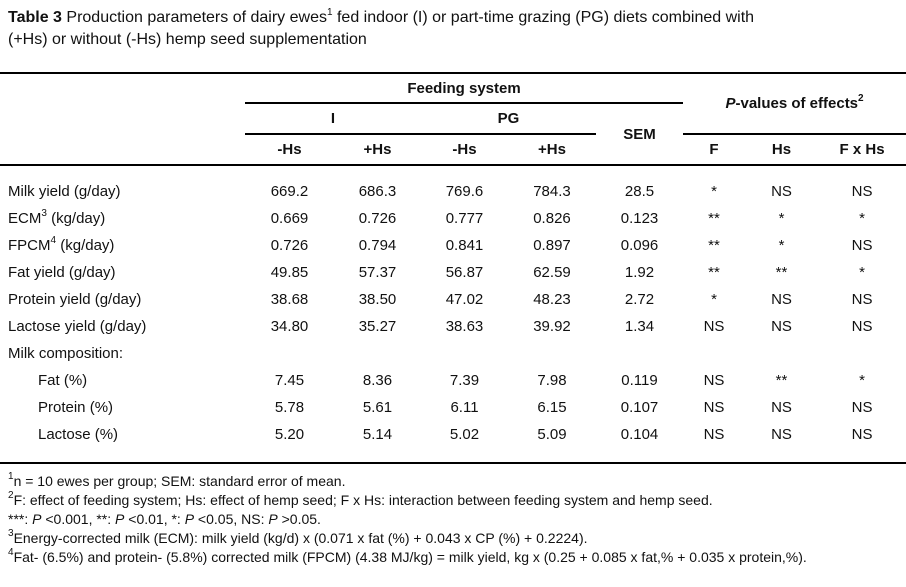 This screenshot has width=906, height=587. Describe the element at coordinates (44, 213) in the screenshot. I see `row-label-superscript: 3` at that location.